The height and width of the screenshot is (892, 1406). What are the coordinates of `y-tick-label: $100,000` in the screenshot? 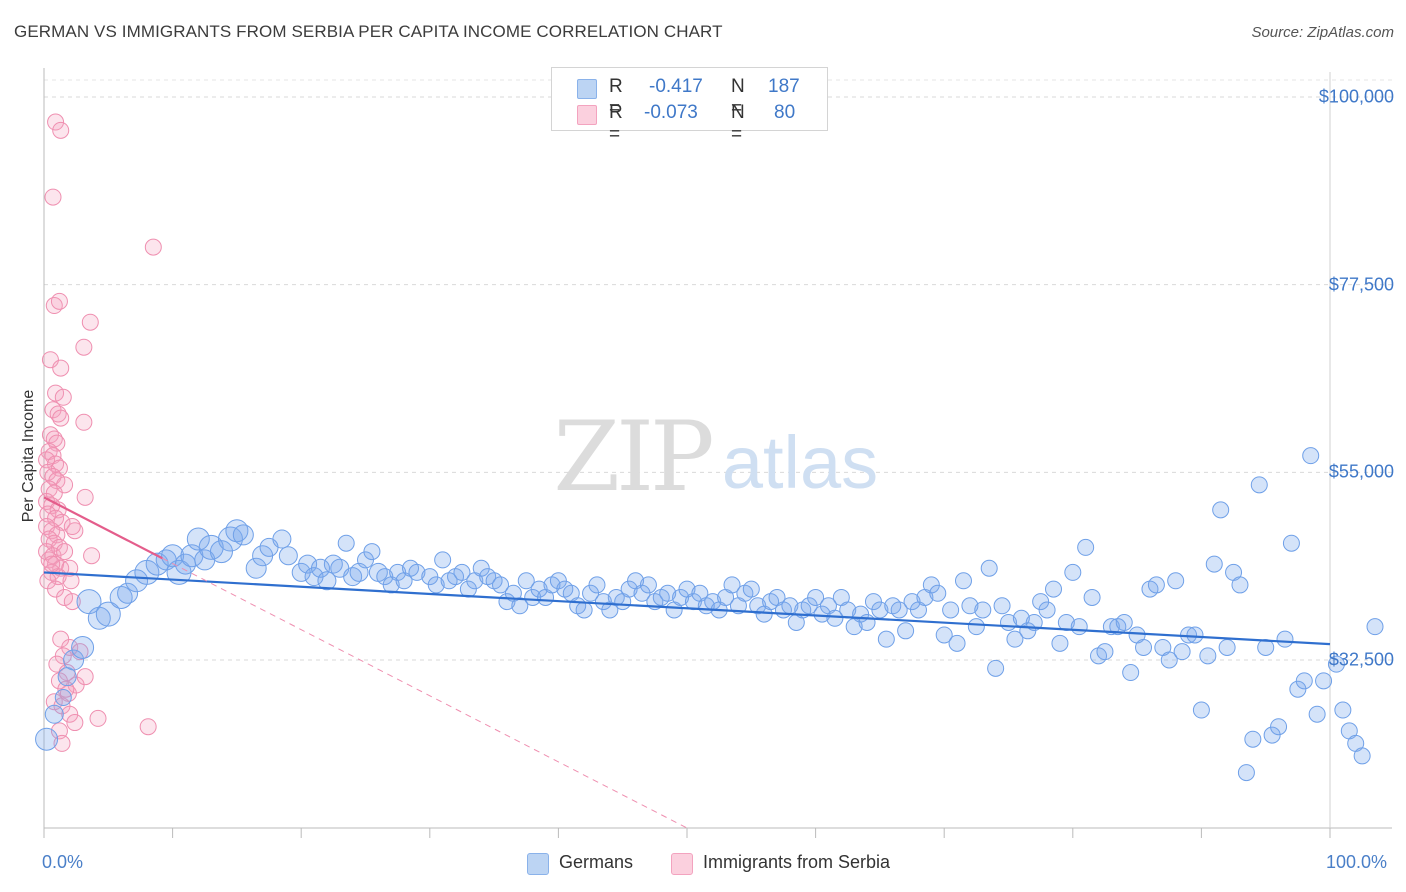 It's located at (1356, 96).